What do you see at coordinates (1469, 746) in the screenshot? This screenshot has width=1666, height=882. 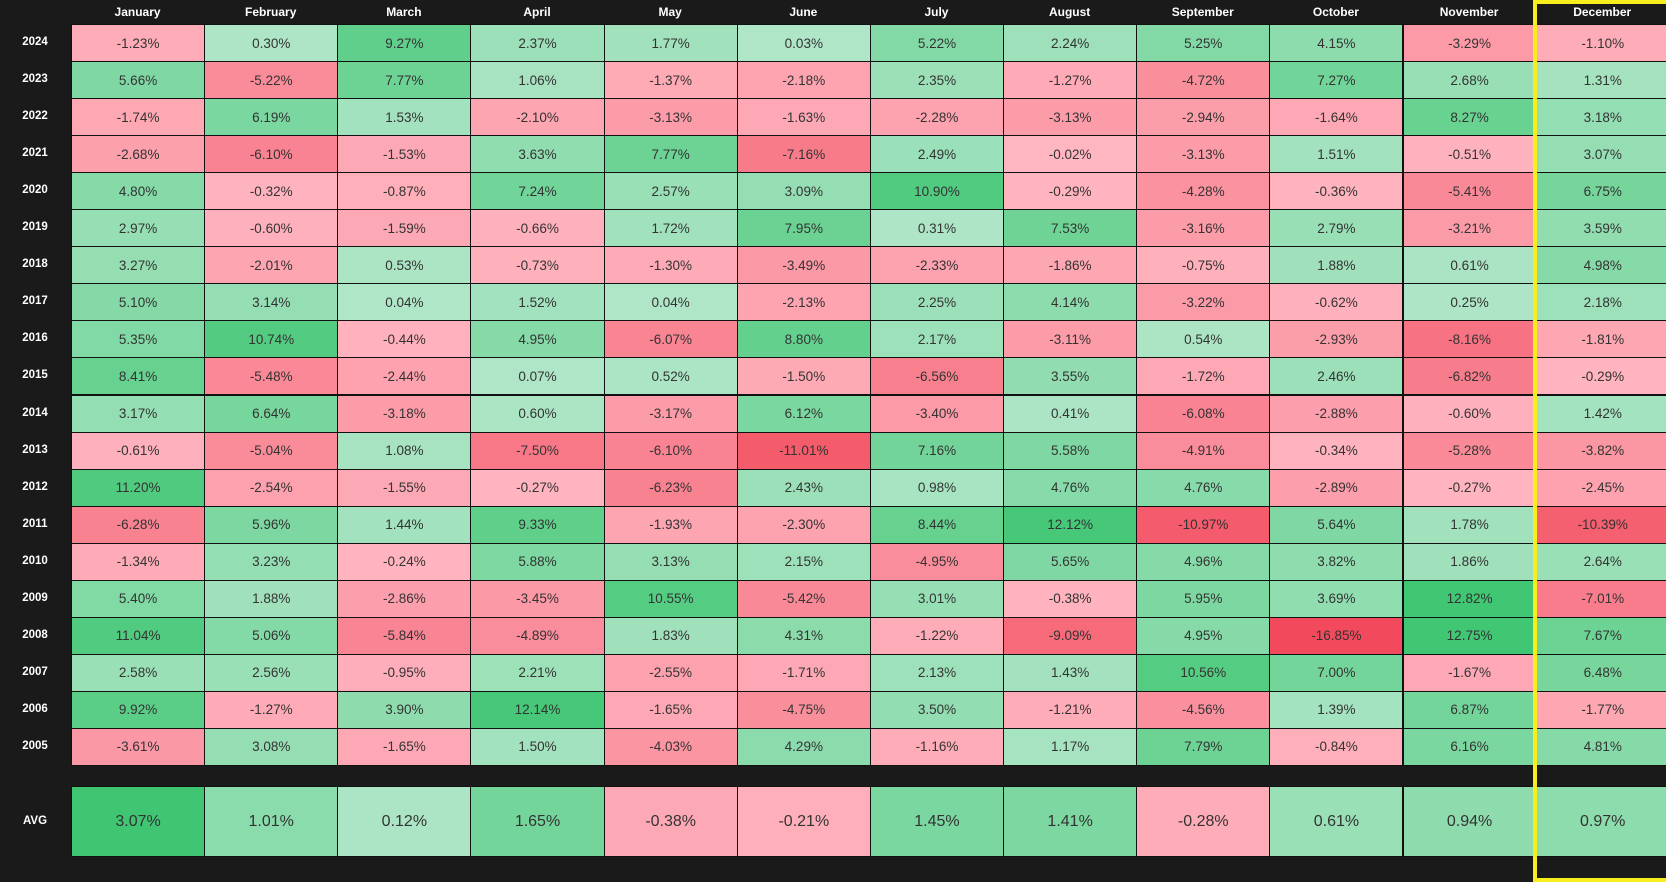 I see `heatmap-cell: 6.16%` at bounding box center [1469, 746].